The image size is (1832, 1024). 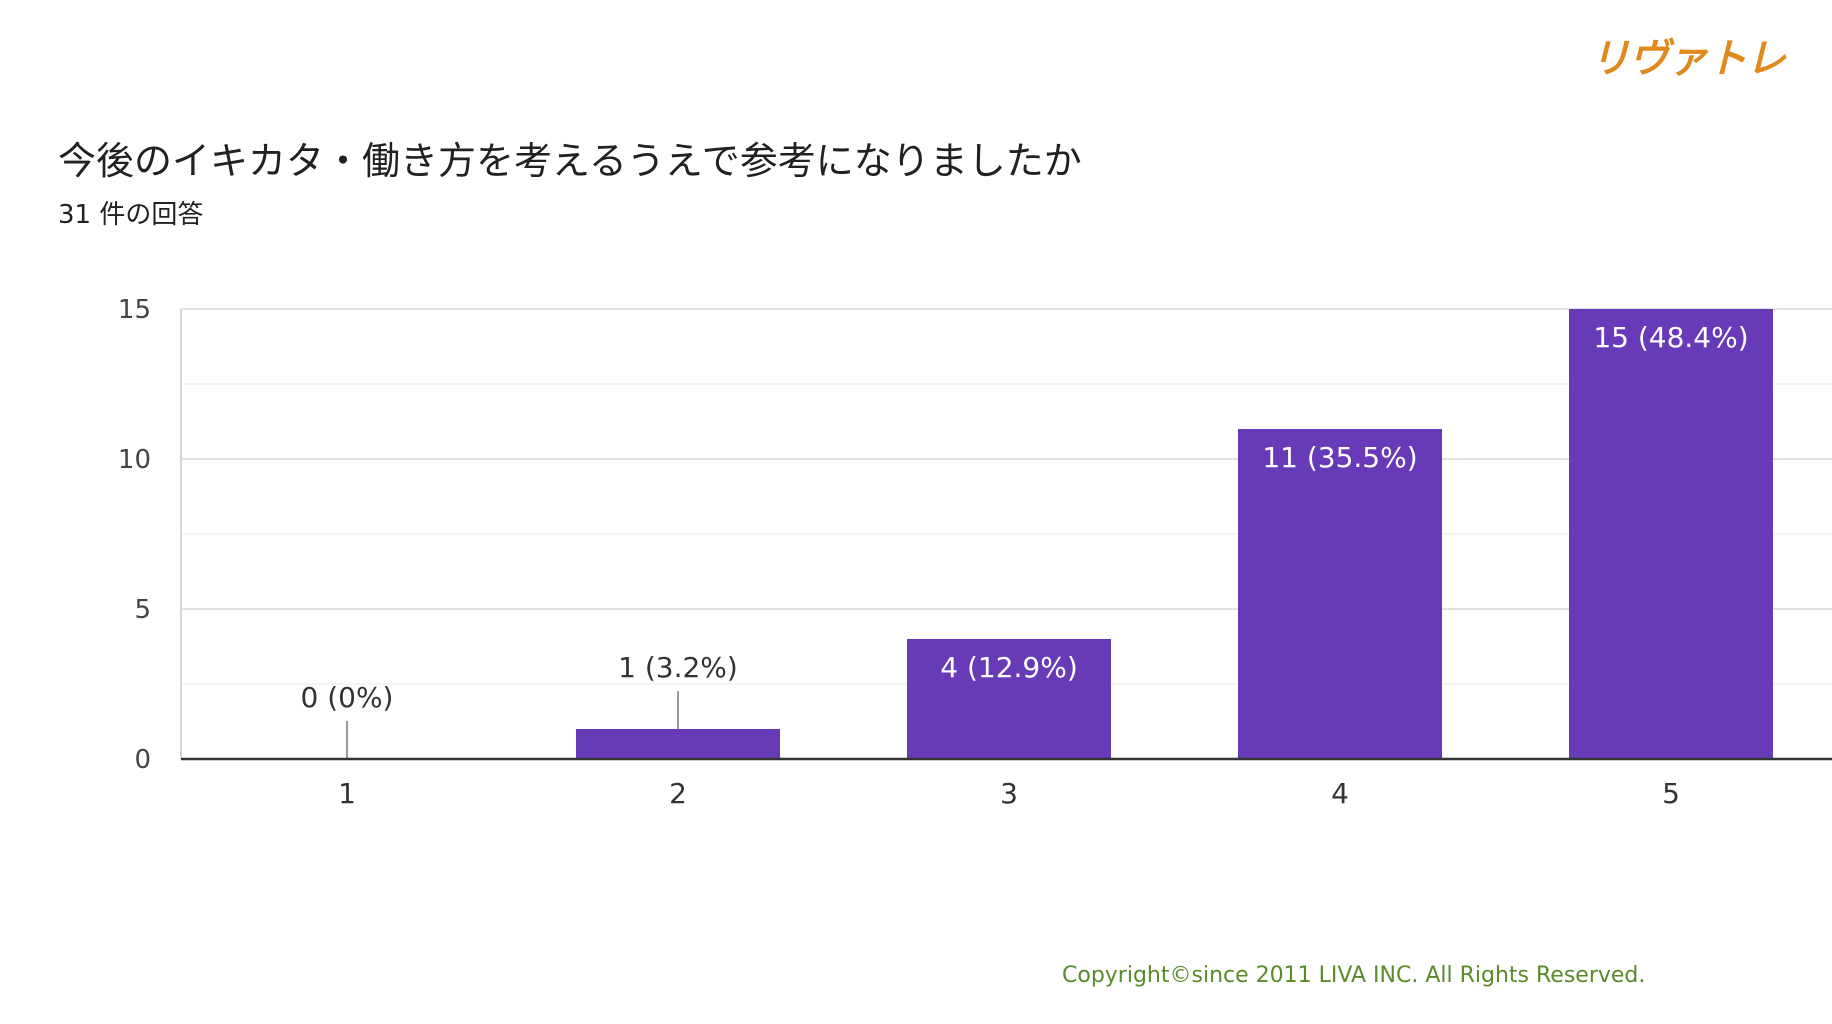 I want to click on y-tick-label: 0, so click(x=142, y=760).